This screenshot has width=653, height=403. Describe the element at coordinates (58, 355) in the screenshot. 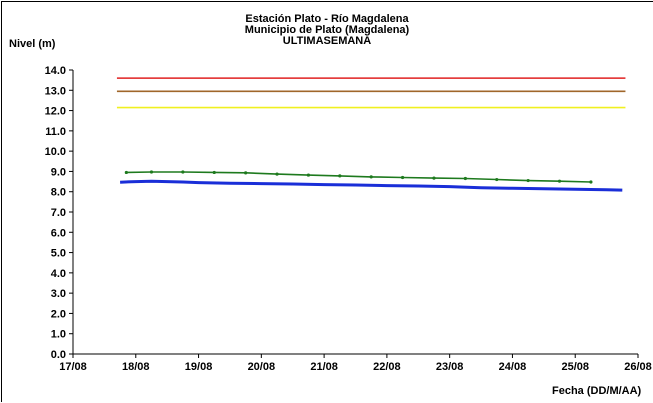

I see `y-tick-label: 0.0` at that location.